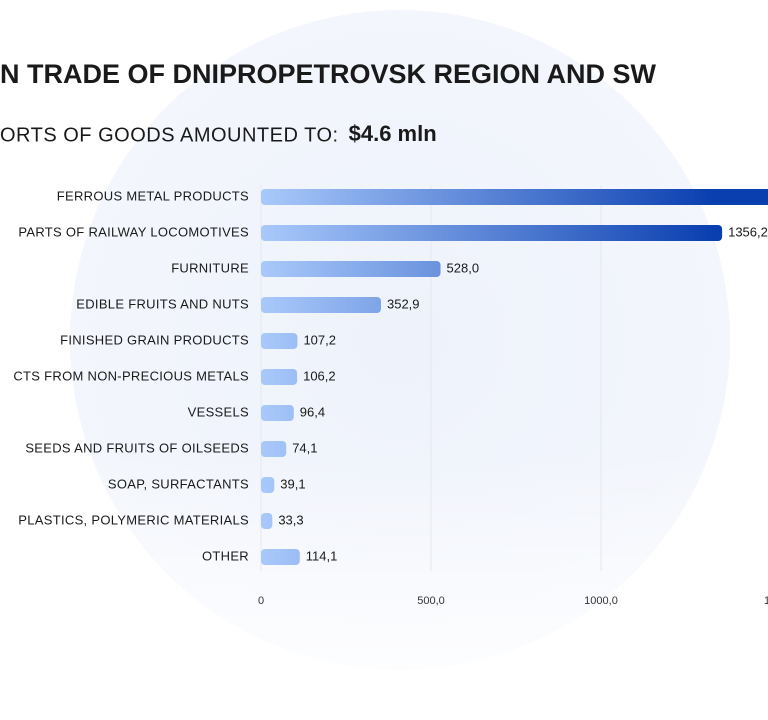  What do you see at coordinates (328, 74) in the screenshot?
I see `chart-title: N TRADE OF DNIPROPETROVSK REGION AND SW` at bounding box center [328, 74].